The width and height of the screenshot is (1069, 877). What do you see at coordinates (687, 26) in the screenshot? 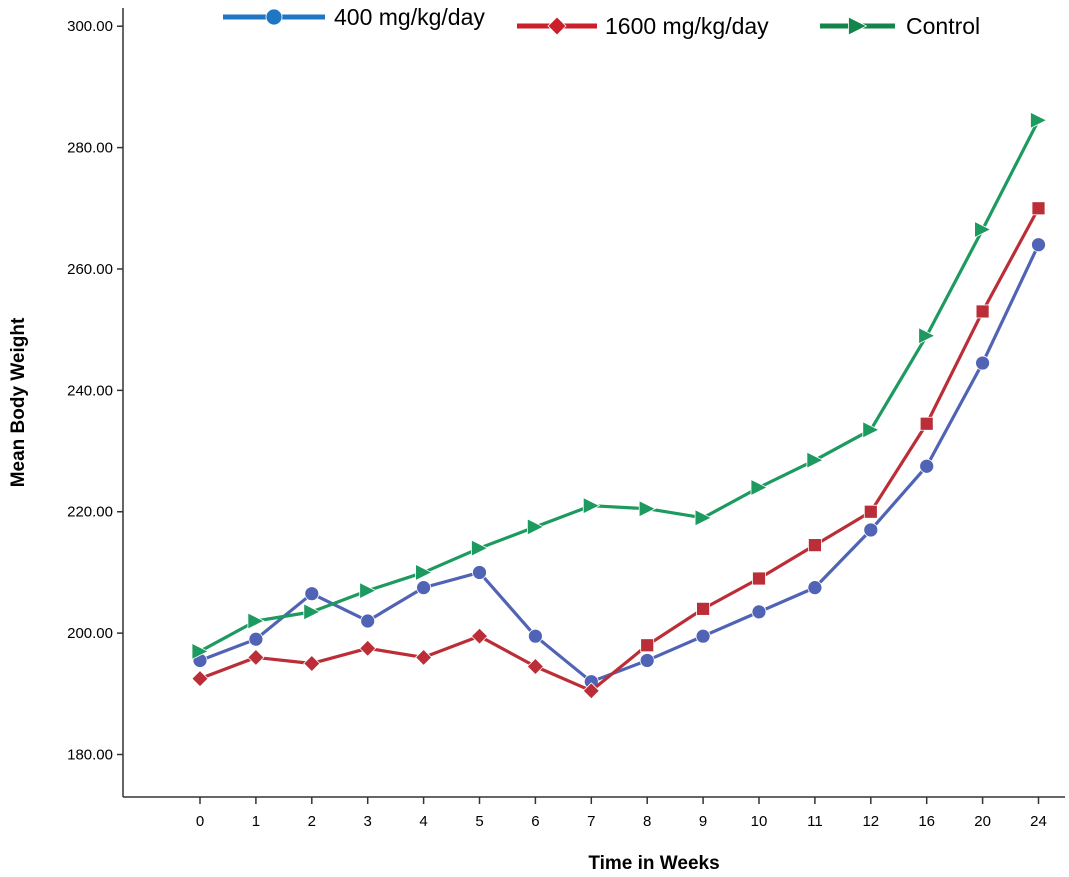
I see `legend-label: 1600 mg/kg/day` at bounding box center [687, 26].